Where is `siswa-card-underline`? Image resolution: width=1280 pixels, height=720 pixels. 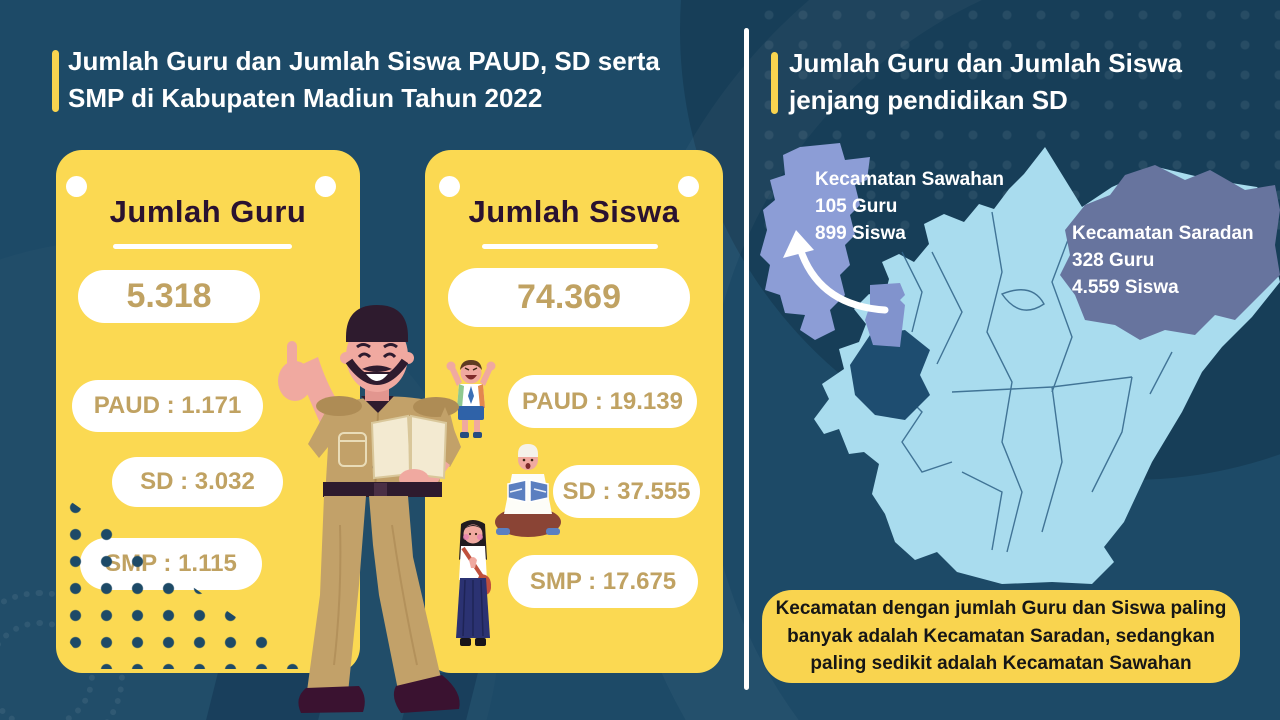 siswa-card-underline is located at coordinates (570, 246).